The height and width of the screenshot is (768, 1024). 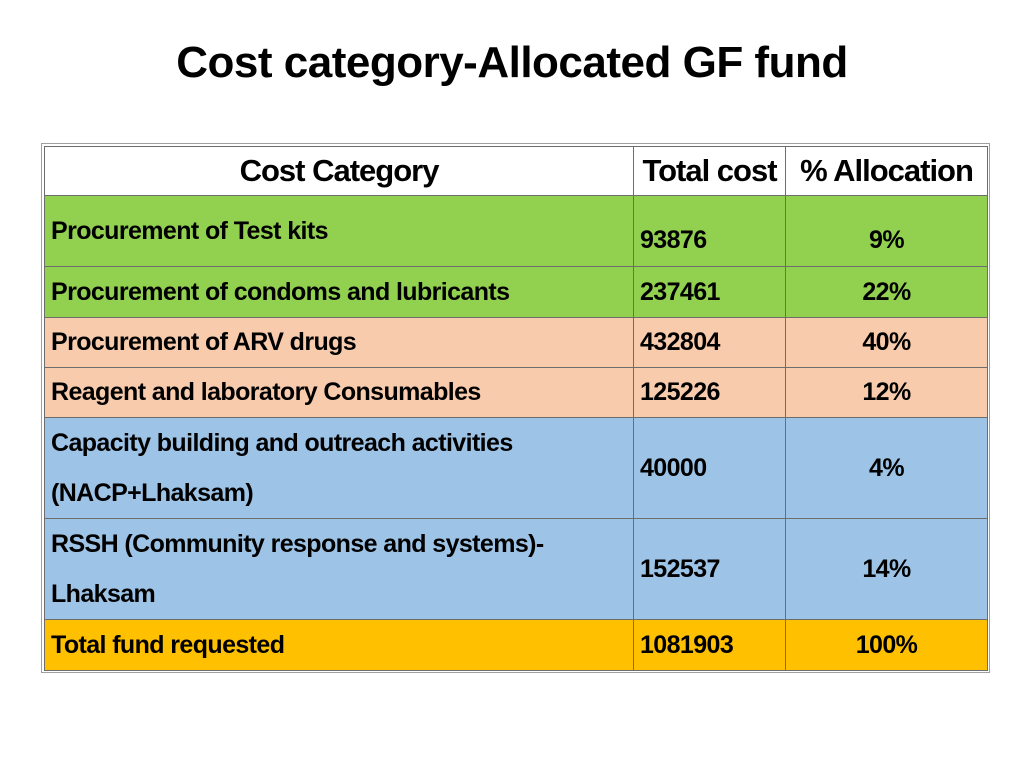 What do you see at coordinates (709, 171) in the screenshot?
I see `header-total-cost: Total cost` at bounding box center [709, 171].